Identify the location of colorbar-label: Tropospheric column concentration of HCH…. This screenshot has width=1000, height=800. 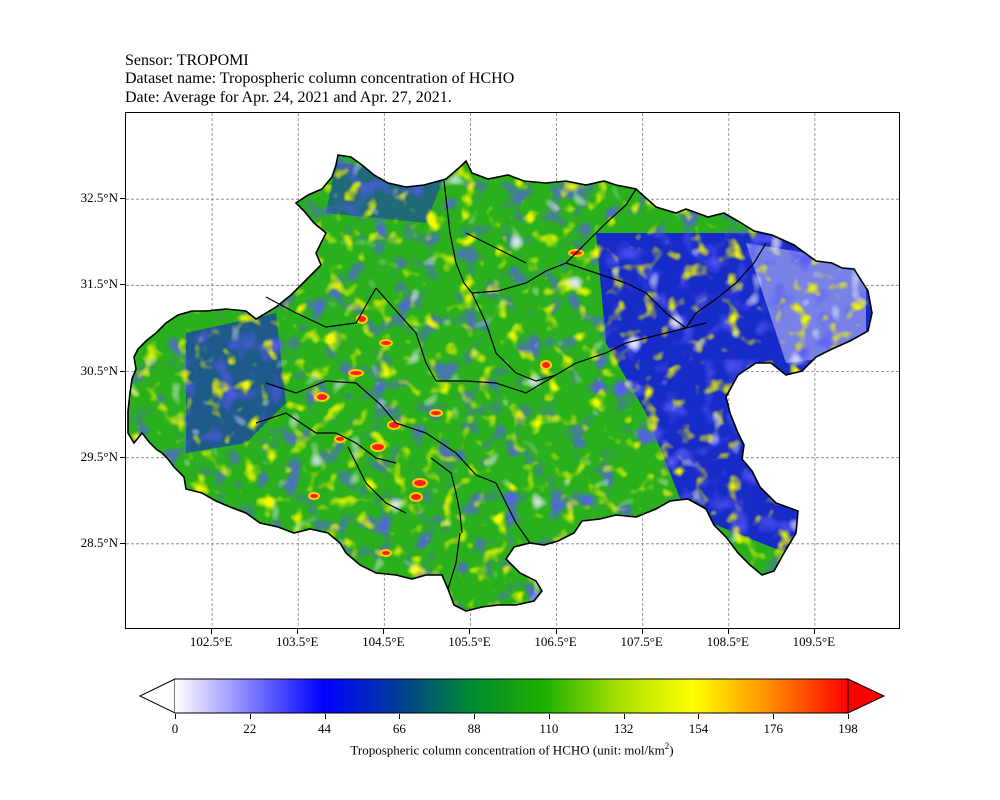
(512, 749).